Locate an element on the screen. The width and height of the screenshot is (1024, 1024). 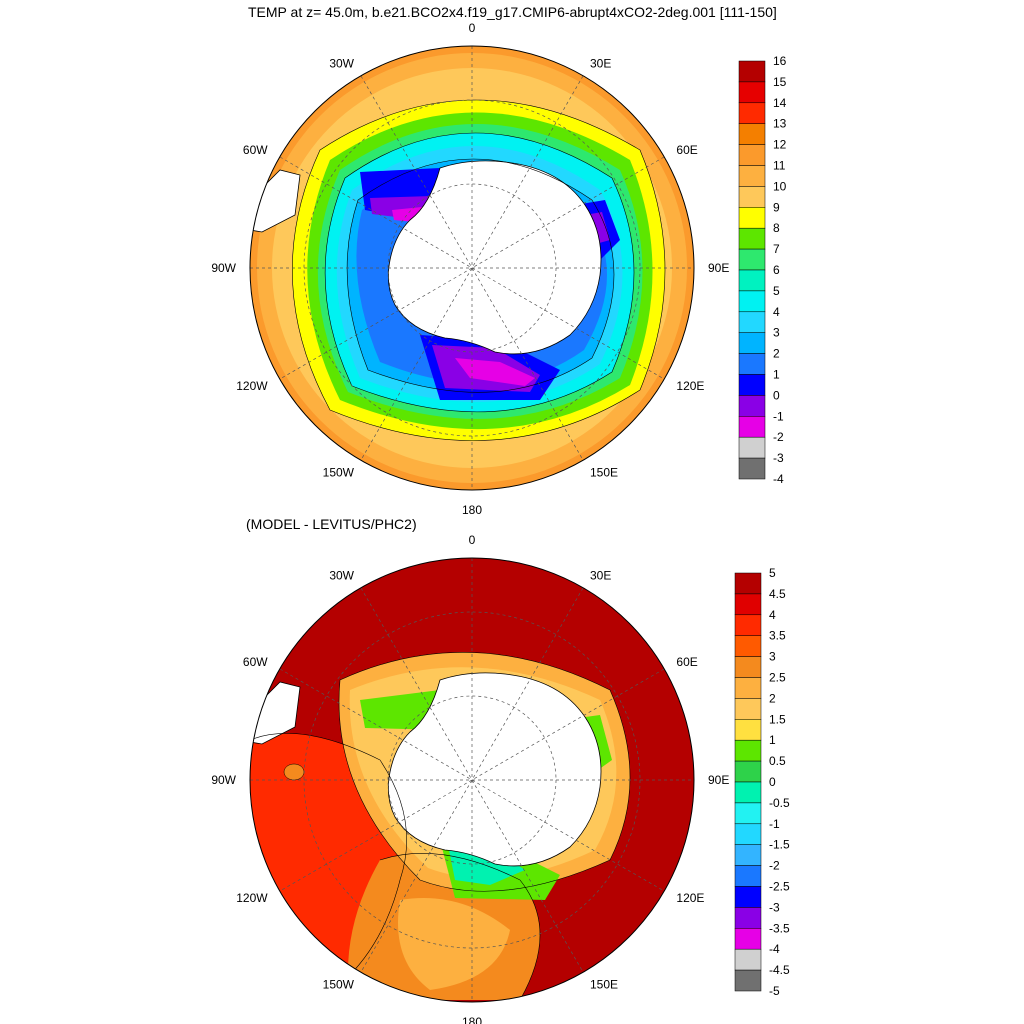
longitude-label-top: 150W is located at coordinates (339, 472).